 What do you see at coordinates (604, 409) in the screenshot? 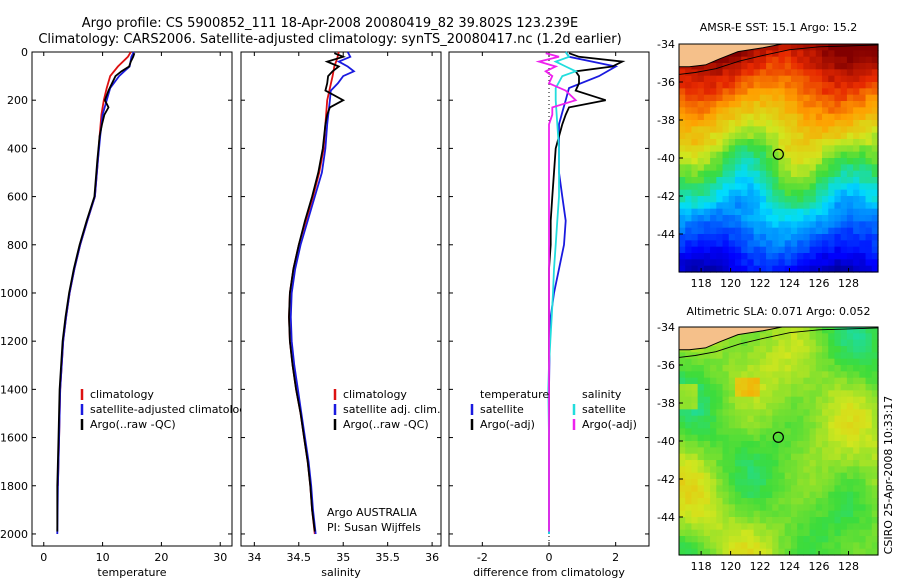
I see `legend-label-s_satellite: satellite` at bounding box center [604, 409].